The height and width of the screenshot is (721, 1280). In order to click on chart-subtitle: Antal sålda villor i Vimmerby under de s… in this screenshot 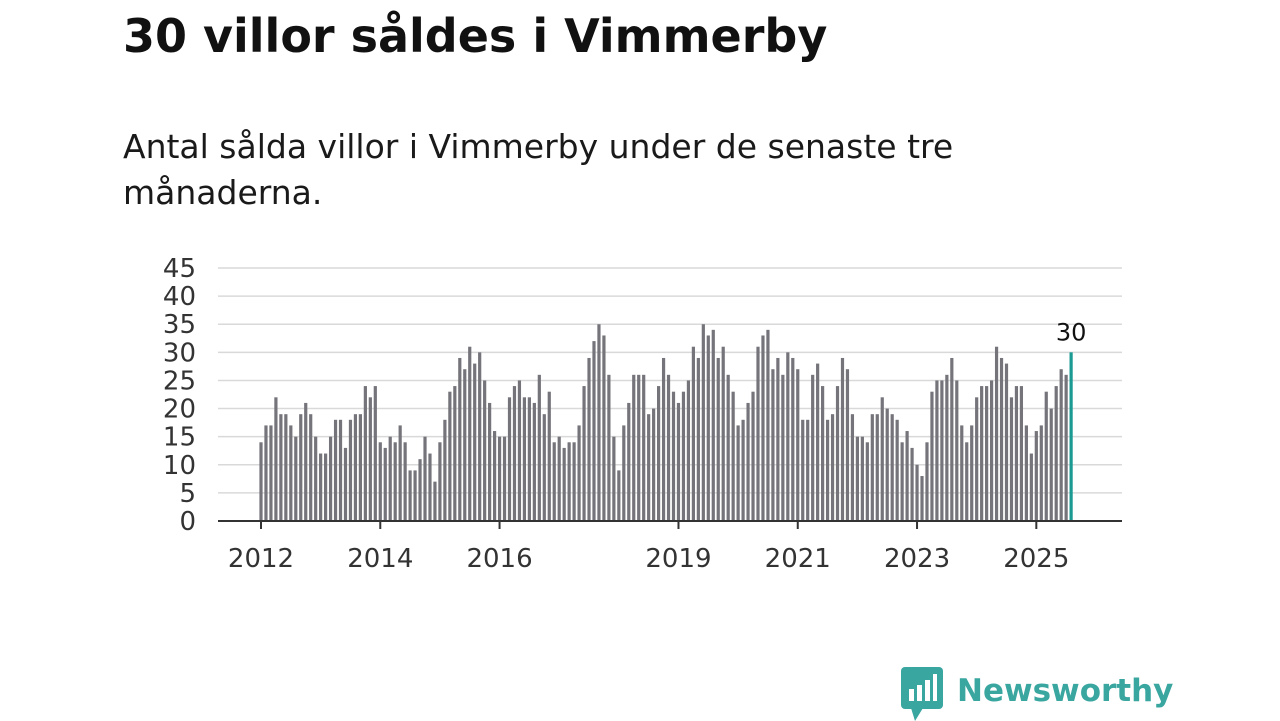, I will do `click(538, 169)`.